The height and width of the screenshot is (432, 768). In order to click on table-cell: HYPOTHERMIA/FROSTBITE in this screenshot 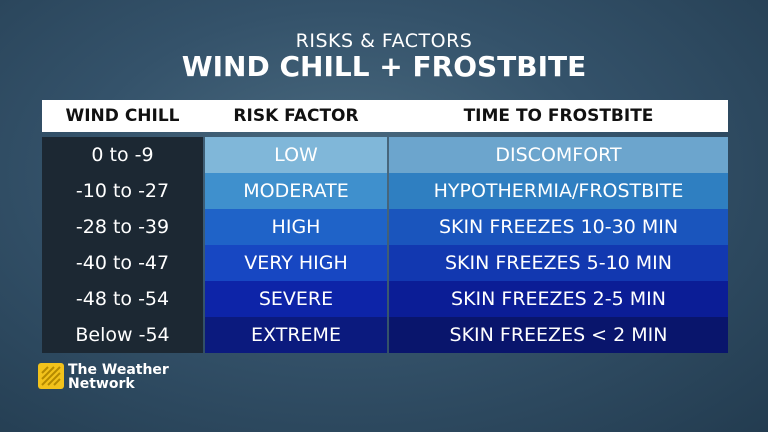, I will do `click(558, 191)`.